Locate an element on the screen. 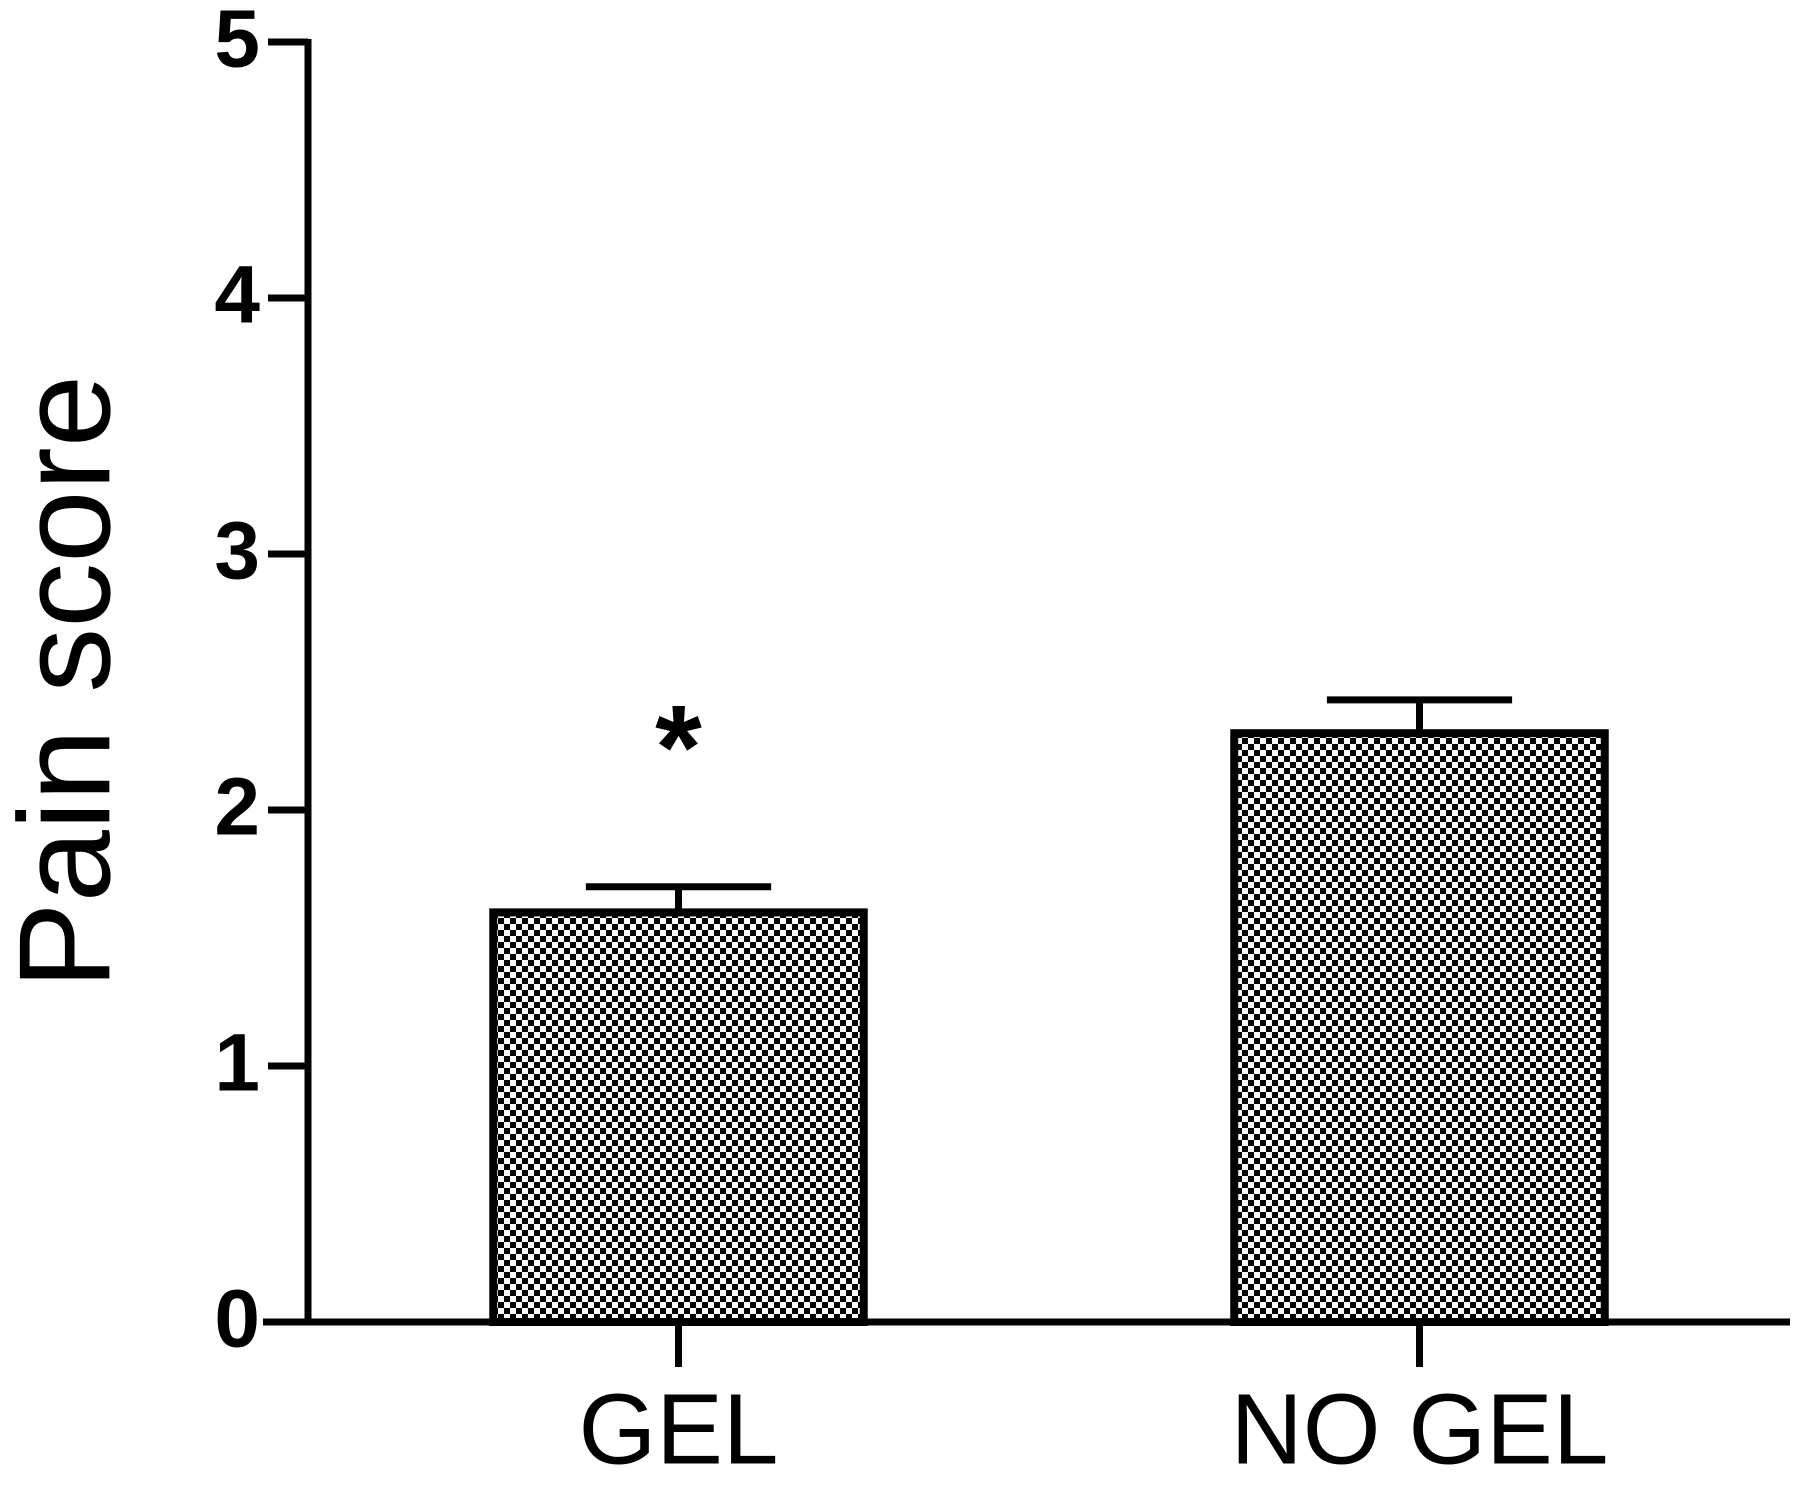 The height and width of the screenshot is (1495, 1800). y-tick-label: 0 is located at coordinates (237, 1319).